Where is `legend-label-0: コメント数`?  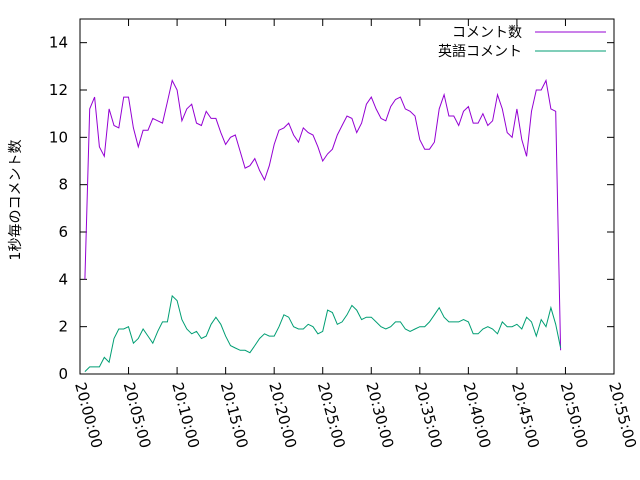 legend-label-0: コメント数 is located at coordinates (487, 33).